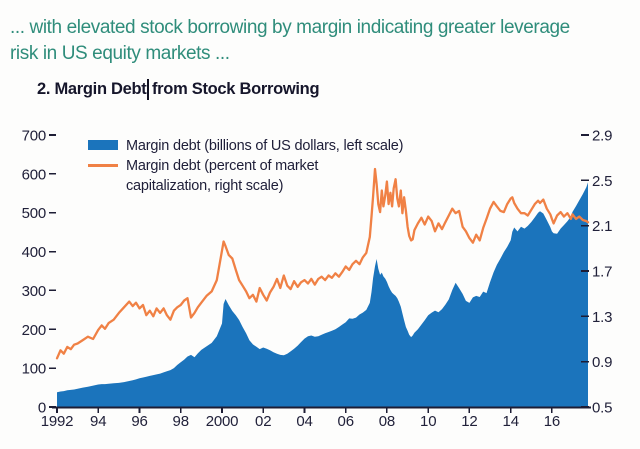 This screenshot has height=449, width=640. I want to click on right-tick-label: 2.1, so click(602, 226).